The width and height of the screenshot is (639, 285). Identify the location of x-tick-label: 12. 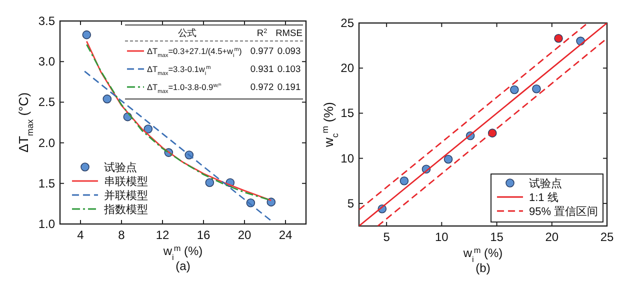
(163, 235).